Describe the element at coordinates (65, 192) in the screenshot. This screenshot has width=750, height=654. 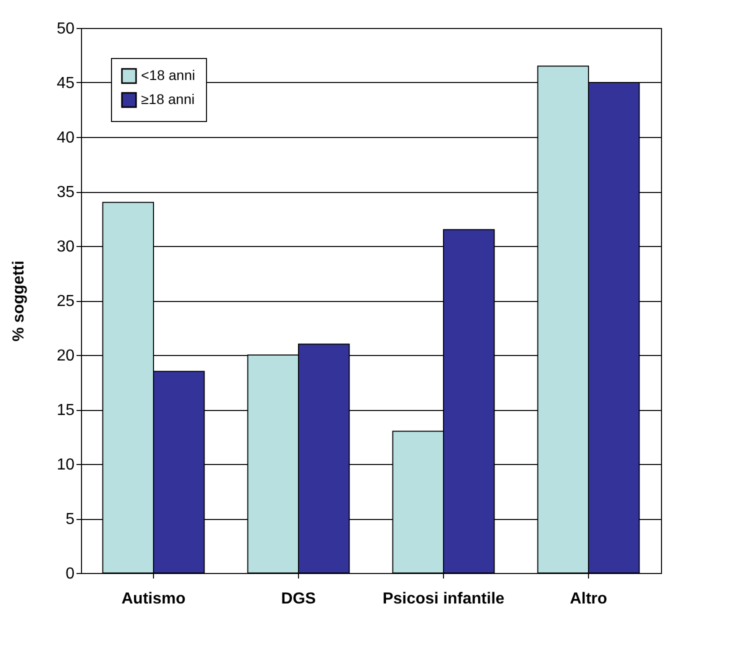
I see `y-tick-label: 35` at that location.